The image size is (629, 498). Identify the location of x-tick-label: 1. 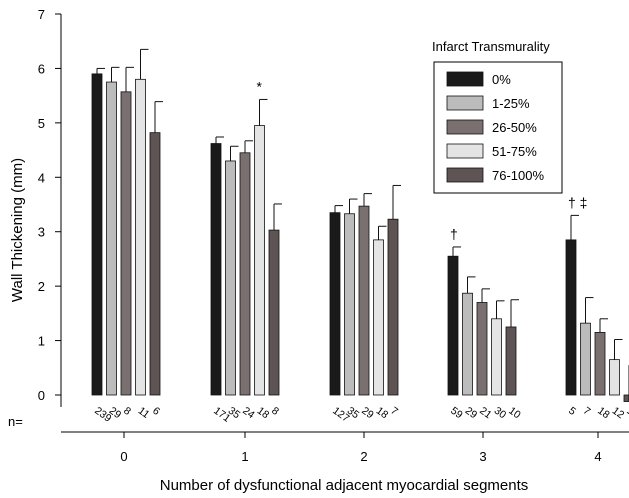
(244, 456).